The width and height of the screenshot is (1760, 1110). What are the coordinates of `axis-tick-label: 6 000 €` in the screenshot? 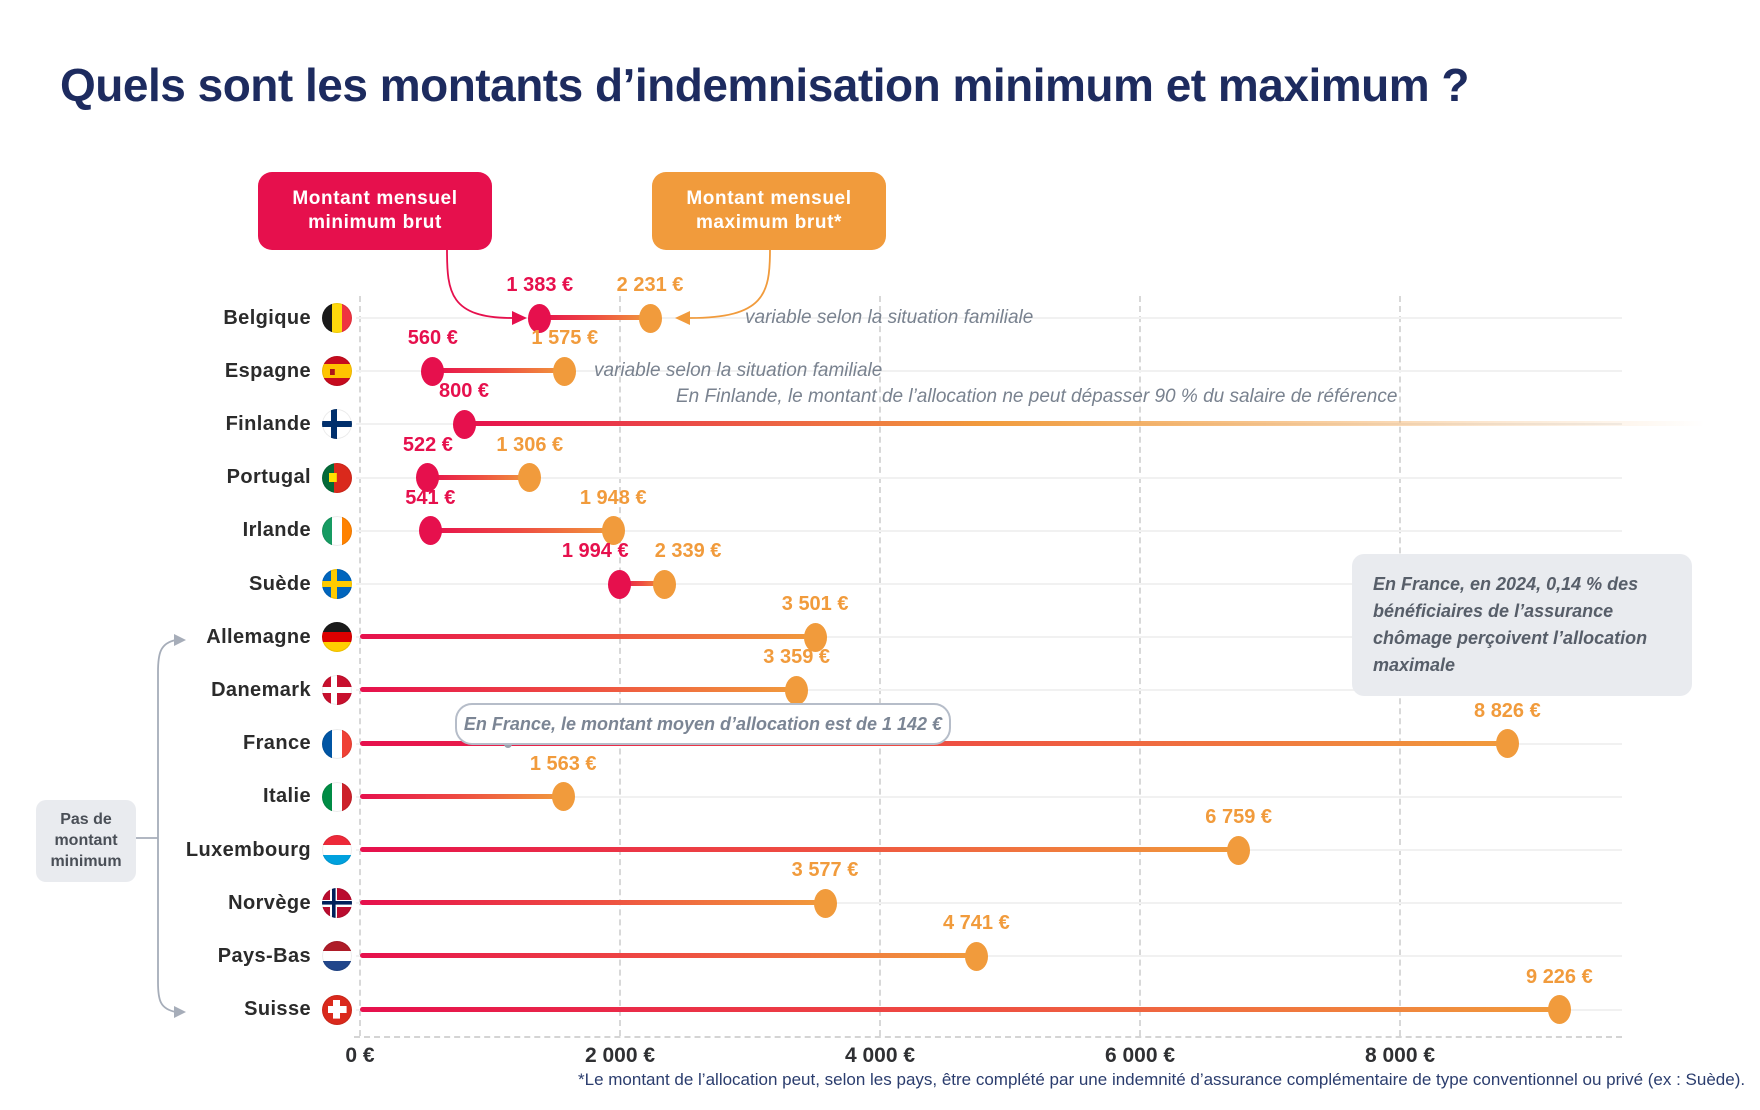 It's located at (1140, 1055).